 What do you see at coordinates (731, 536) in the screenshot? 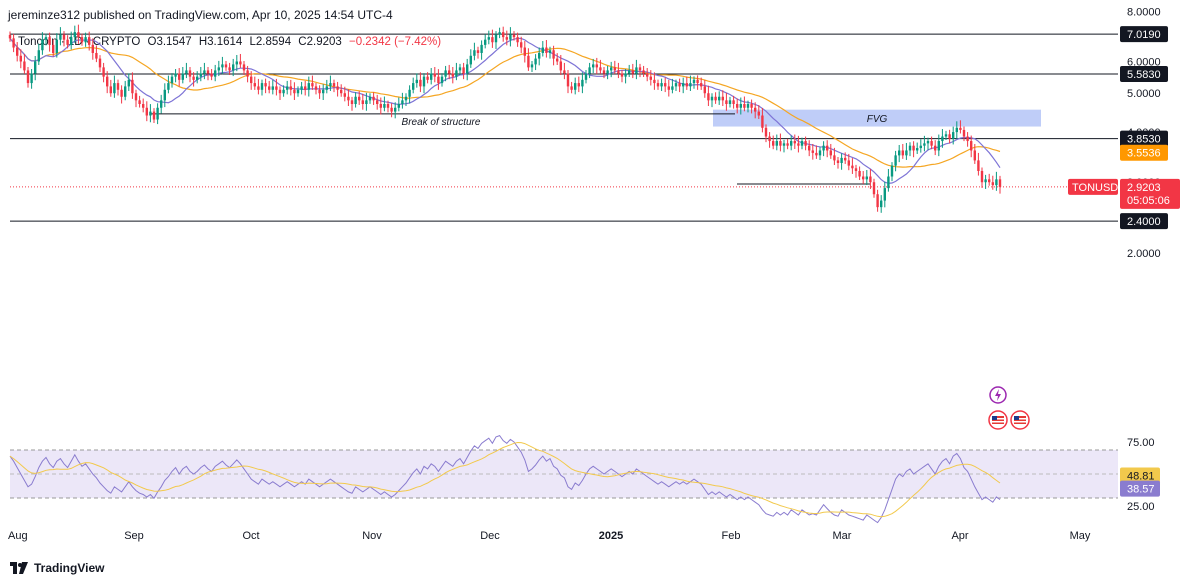
I see `date-tick-label: Feb` at bounding box center [731, 536].